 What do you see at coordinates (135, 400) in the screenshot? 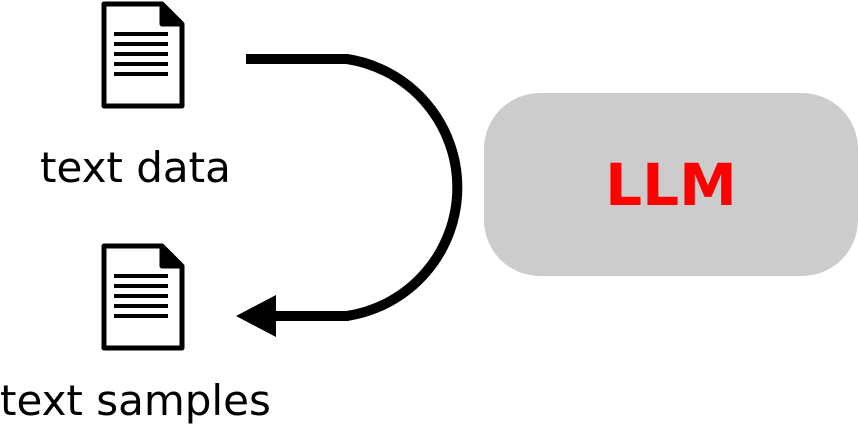
I see `target-label: text samples` at bounding box center [135, 400].